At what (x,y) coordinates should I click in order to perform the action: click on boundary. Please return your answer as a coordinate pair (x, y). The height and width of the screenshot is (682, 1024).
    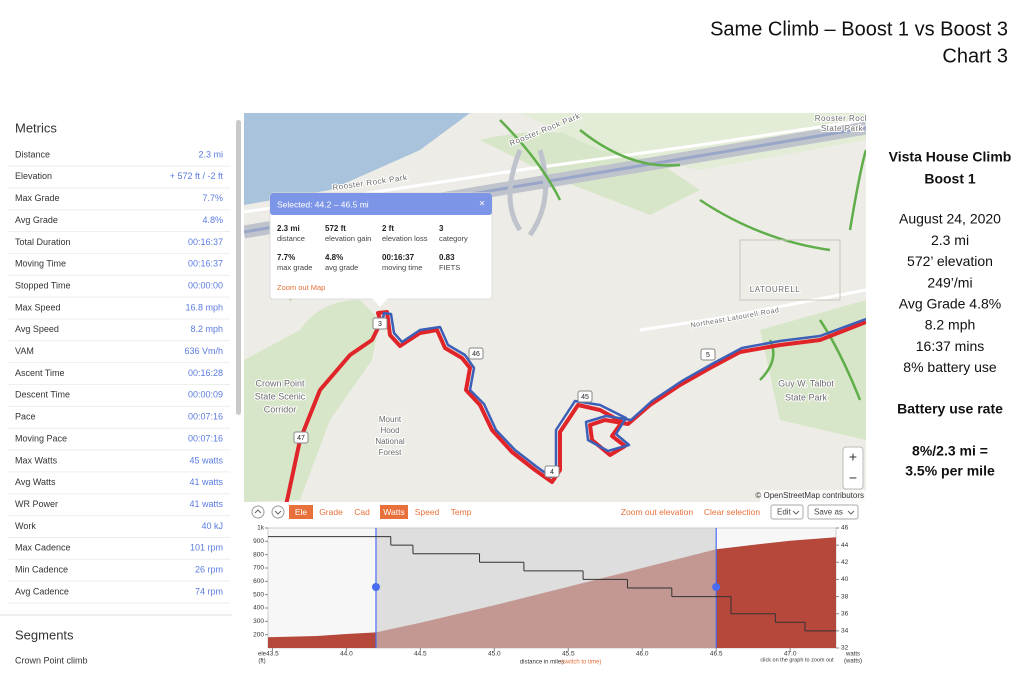
    Looking at the image, I should click on (790, 270).